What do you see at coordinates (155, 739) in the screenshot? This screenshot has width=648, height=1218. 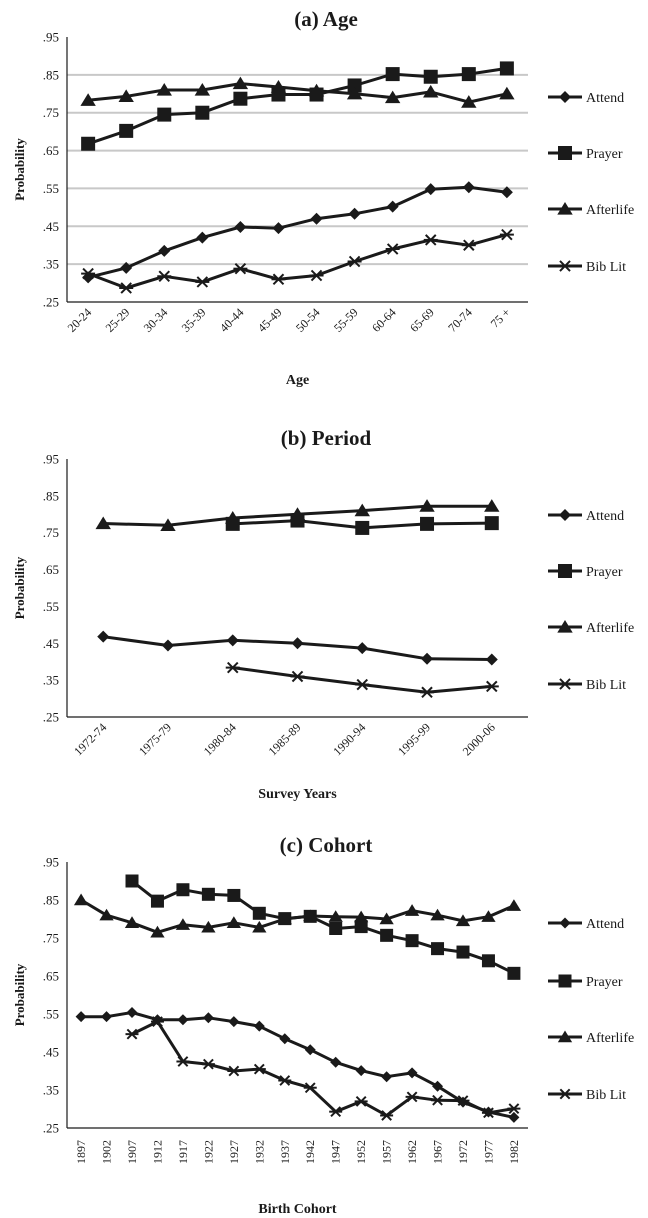 I see `x-tick-label: 1975-79` at bounding box center [155, 739].